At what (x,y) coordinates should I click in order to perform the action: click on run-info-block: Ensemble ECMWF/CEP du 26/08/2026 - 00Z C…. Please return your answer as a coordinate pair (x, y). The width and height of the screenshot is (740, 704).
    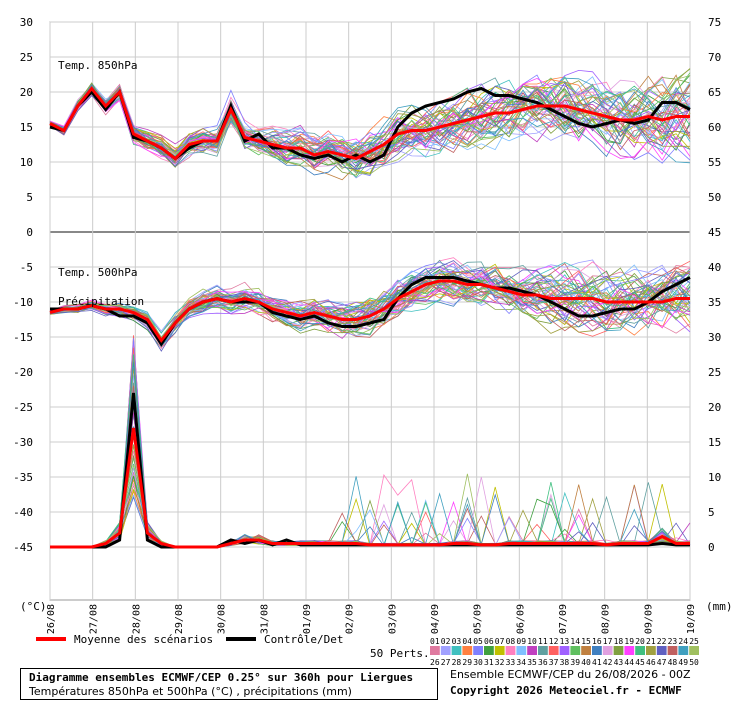
    Looking at the image, I should click on (570, 682).